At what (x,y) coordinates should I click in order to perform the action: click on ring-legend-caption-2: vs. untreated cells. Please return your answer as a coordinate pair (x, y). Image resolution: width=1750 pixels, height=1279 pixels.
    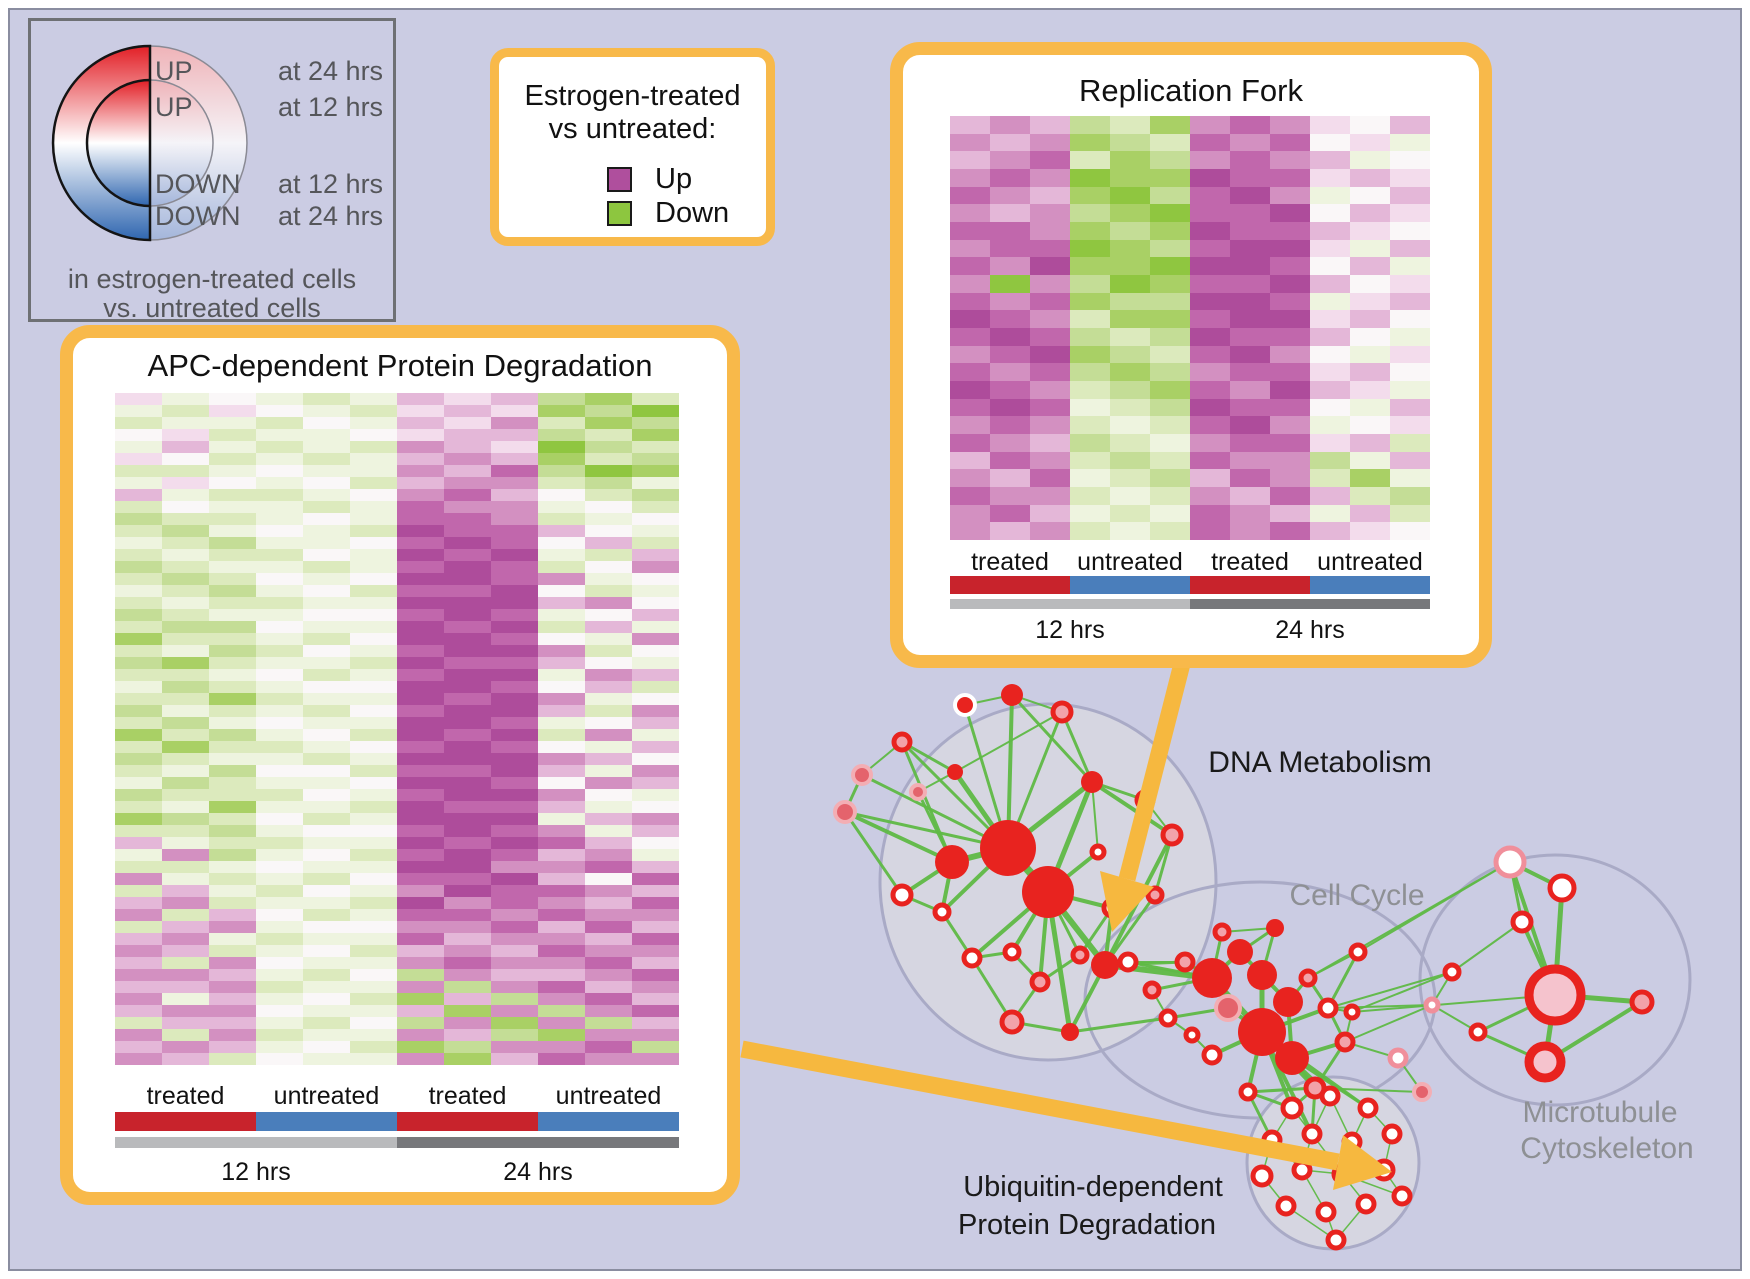
    Looking at the image, I should click on (212, 308).